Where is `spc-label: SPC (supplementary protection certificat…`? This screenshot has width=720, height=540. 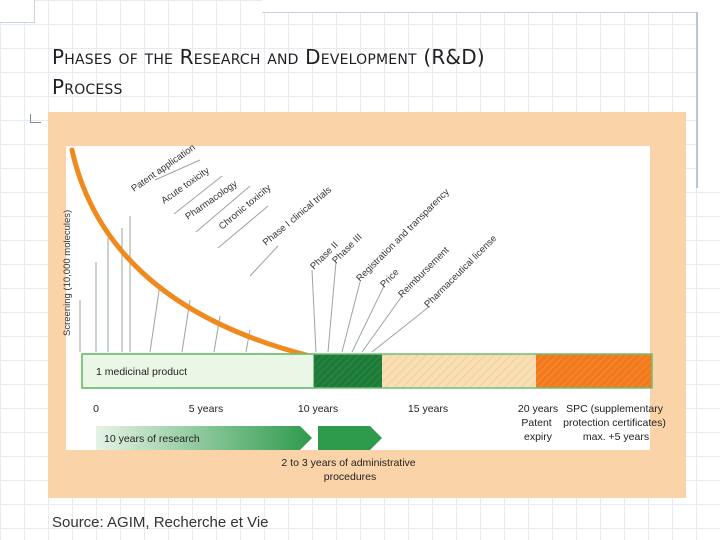
spc-label: SPC (supplementary protection certificat… is located at coordinates (616, 423).